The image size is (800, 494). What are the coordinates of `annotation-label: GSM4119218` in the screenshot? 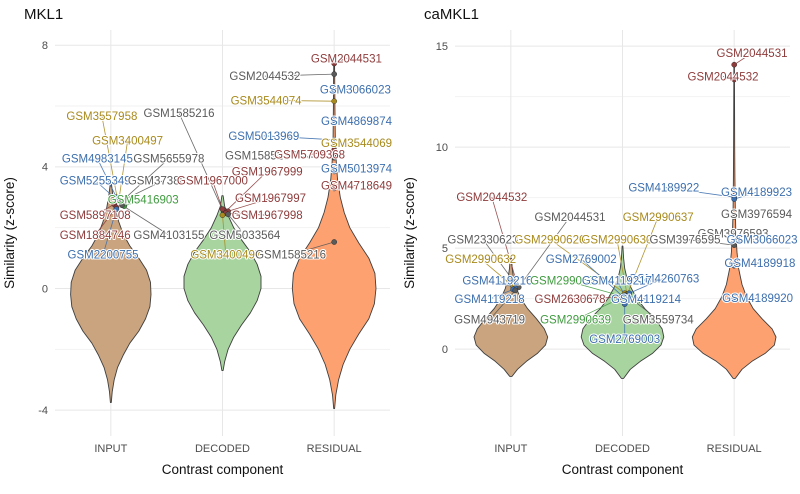 It's located at (490, 300).